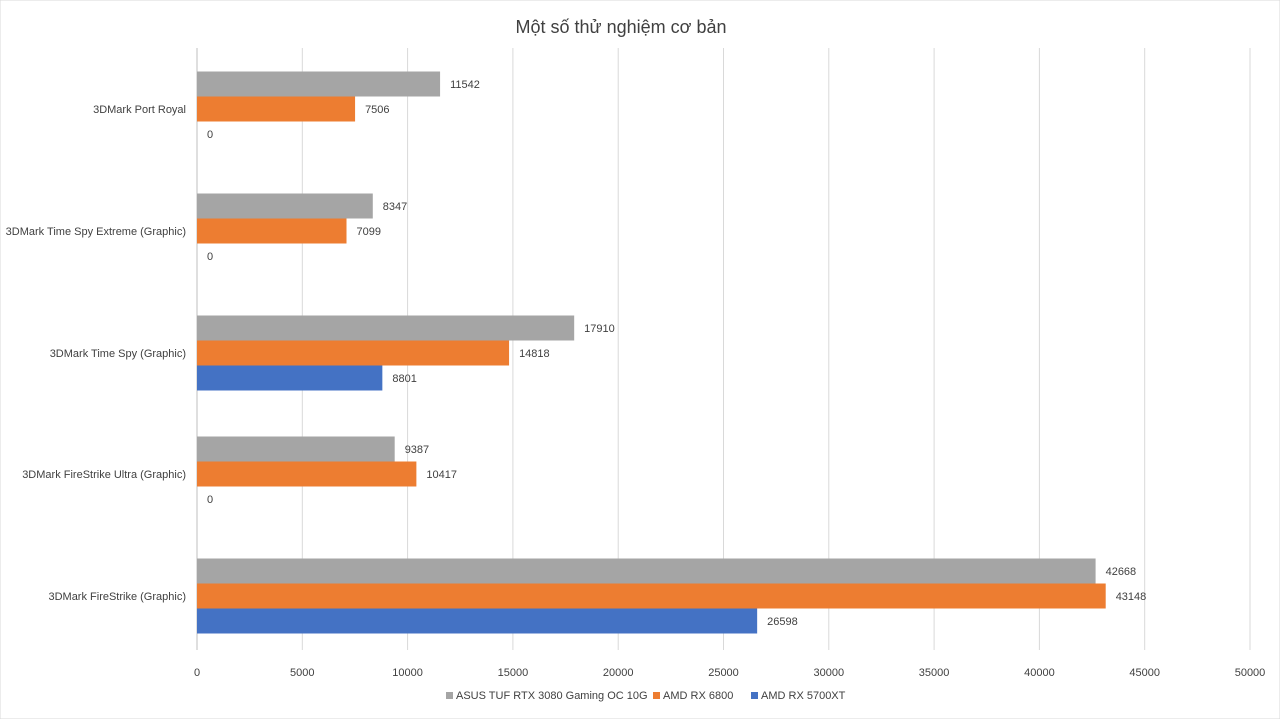  Describe the element at coordinates (1121, 572) in the screenshot. I see `data-label: 42668` at that location.